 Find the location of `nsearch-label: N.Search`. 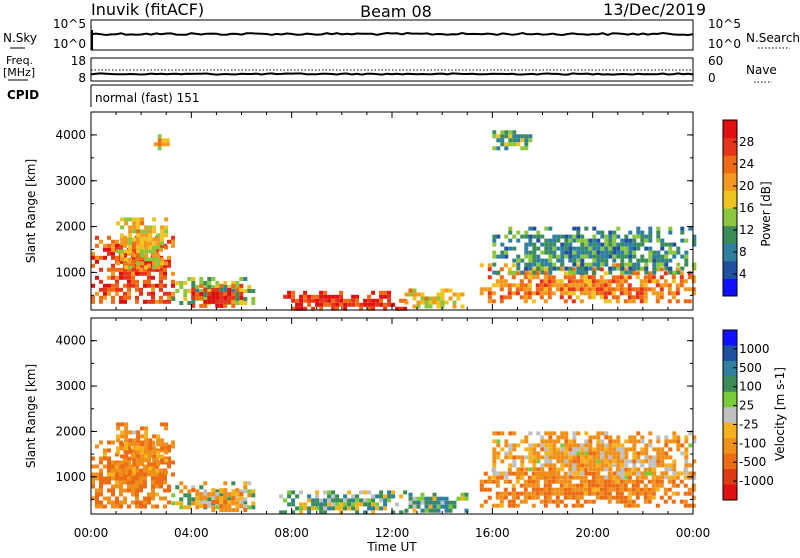

nsearch-label: N.Search is located at coordinates (773, 38).